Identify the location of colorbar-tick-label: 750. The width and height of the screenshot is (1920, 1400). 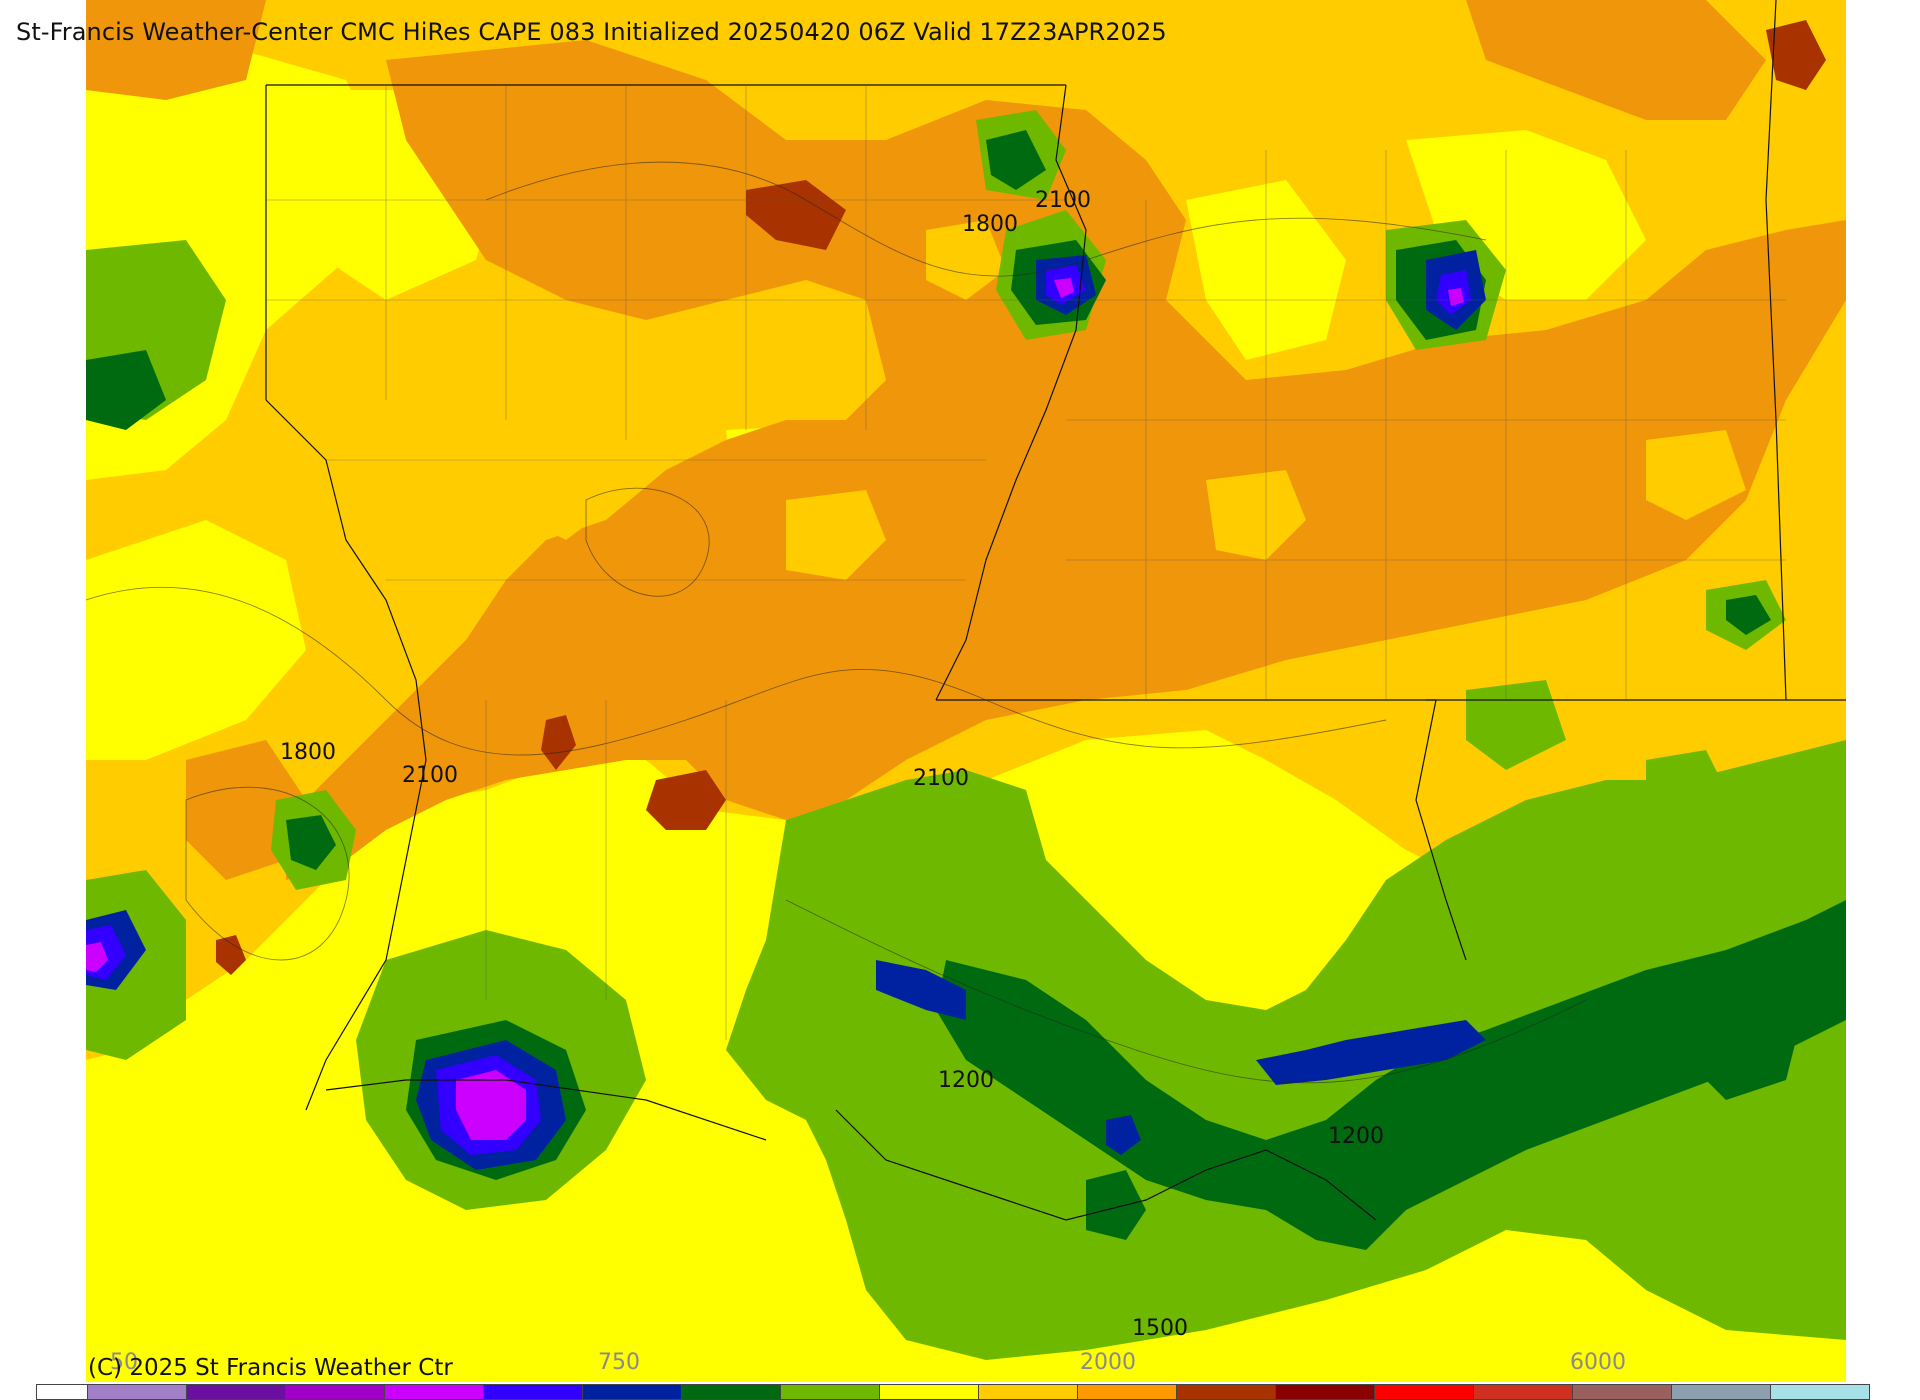
(619, 1362).